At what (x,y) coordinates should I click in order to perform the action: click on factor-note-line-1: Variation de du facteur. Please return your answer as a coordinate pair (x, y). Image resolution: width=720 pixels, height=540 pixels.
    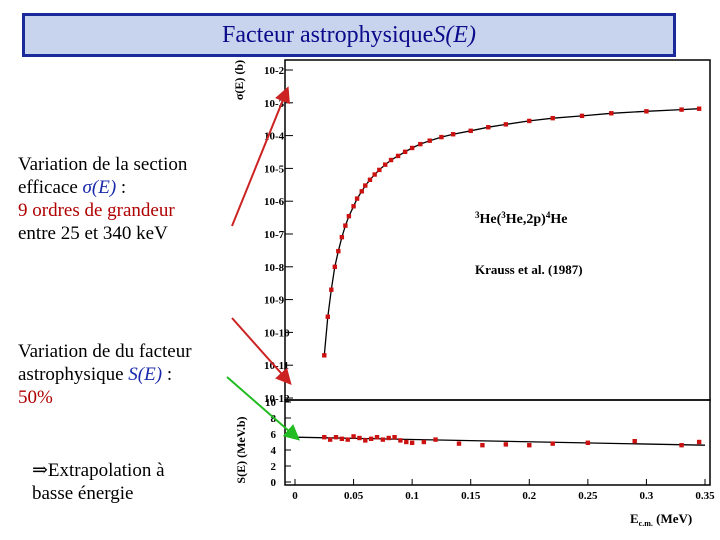
    Looking at the image, I should click on (105, 351).